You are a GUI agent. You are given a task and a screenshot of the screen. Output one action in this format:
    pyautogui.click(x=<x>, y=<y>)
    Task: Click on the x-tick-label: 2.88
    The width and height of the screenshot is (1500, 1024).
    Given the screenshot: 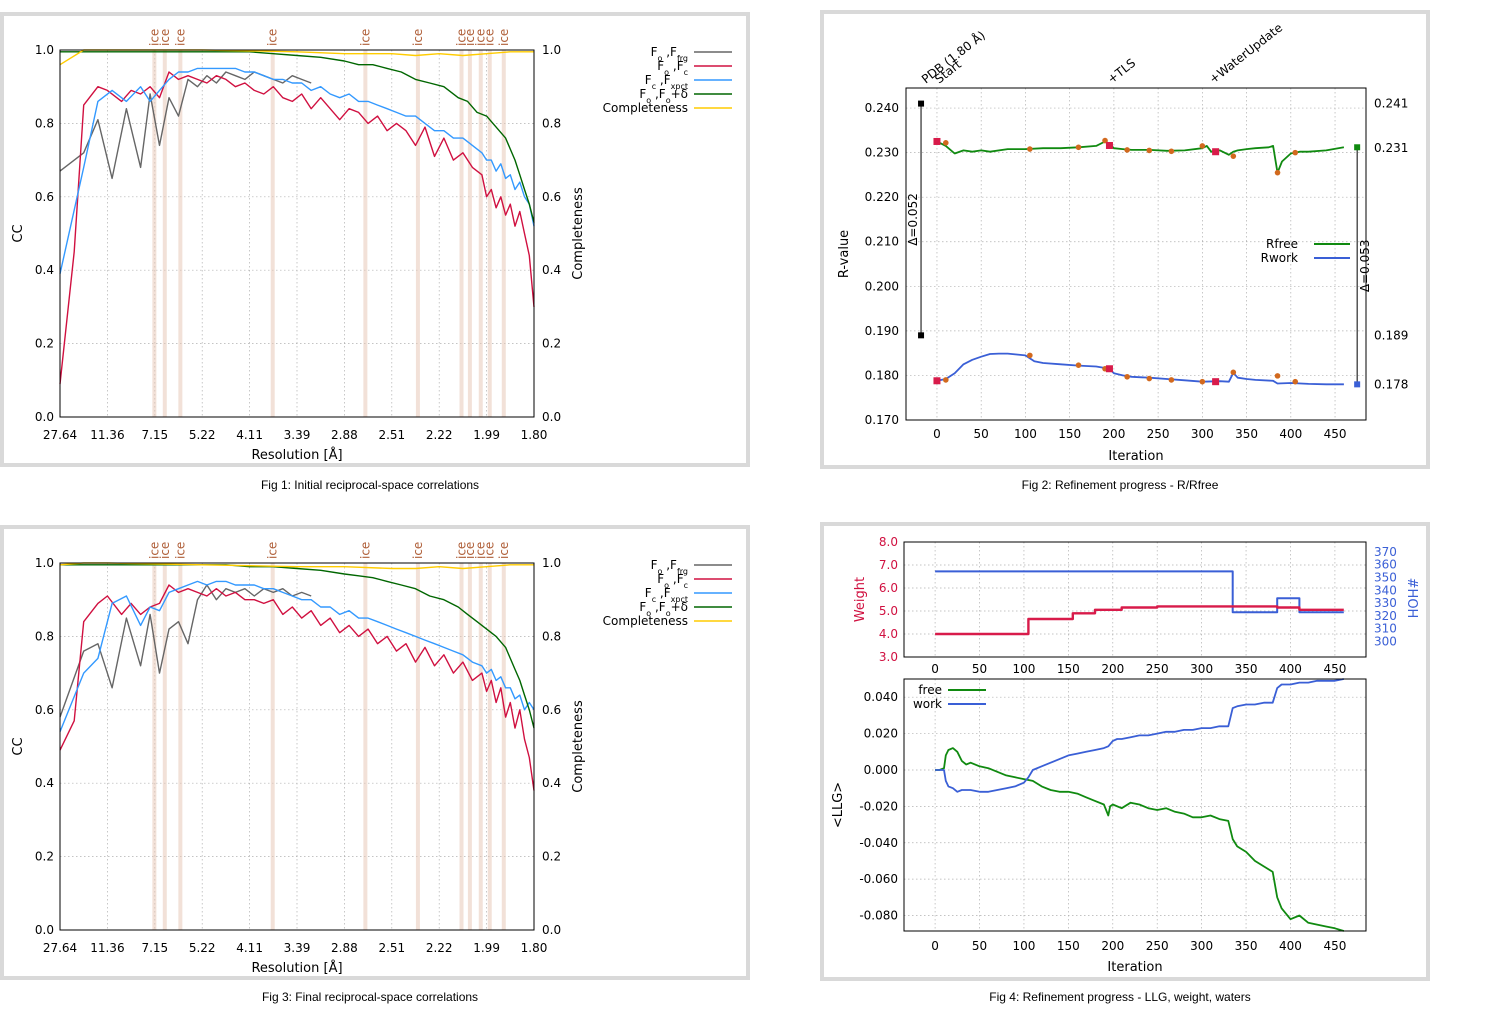 What is the action you would take?
    pyautogui.click(x=344, y=948)
    